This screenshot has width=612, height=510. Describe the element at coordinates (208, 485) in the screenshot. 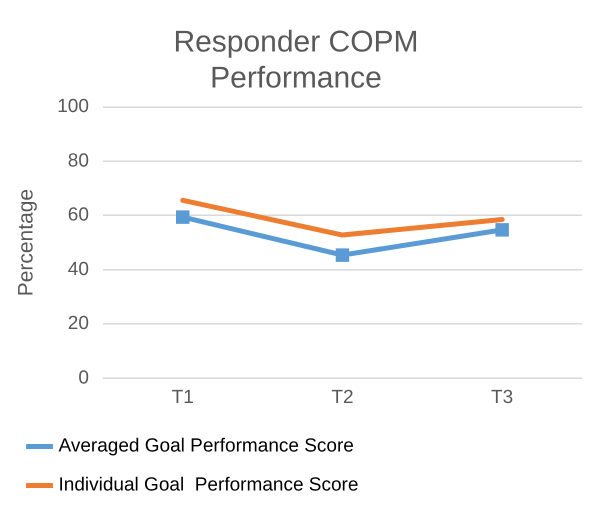

I see `legend-label: Individual Goal Performance Score` at that location.